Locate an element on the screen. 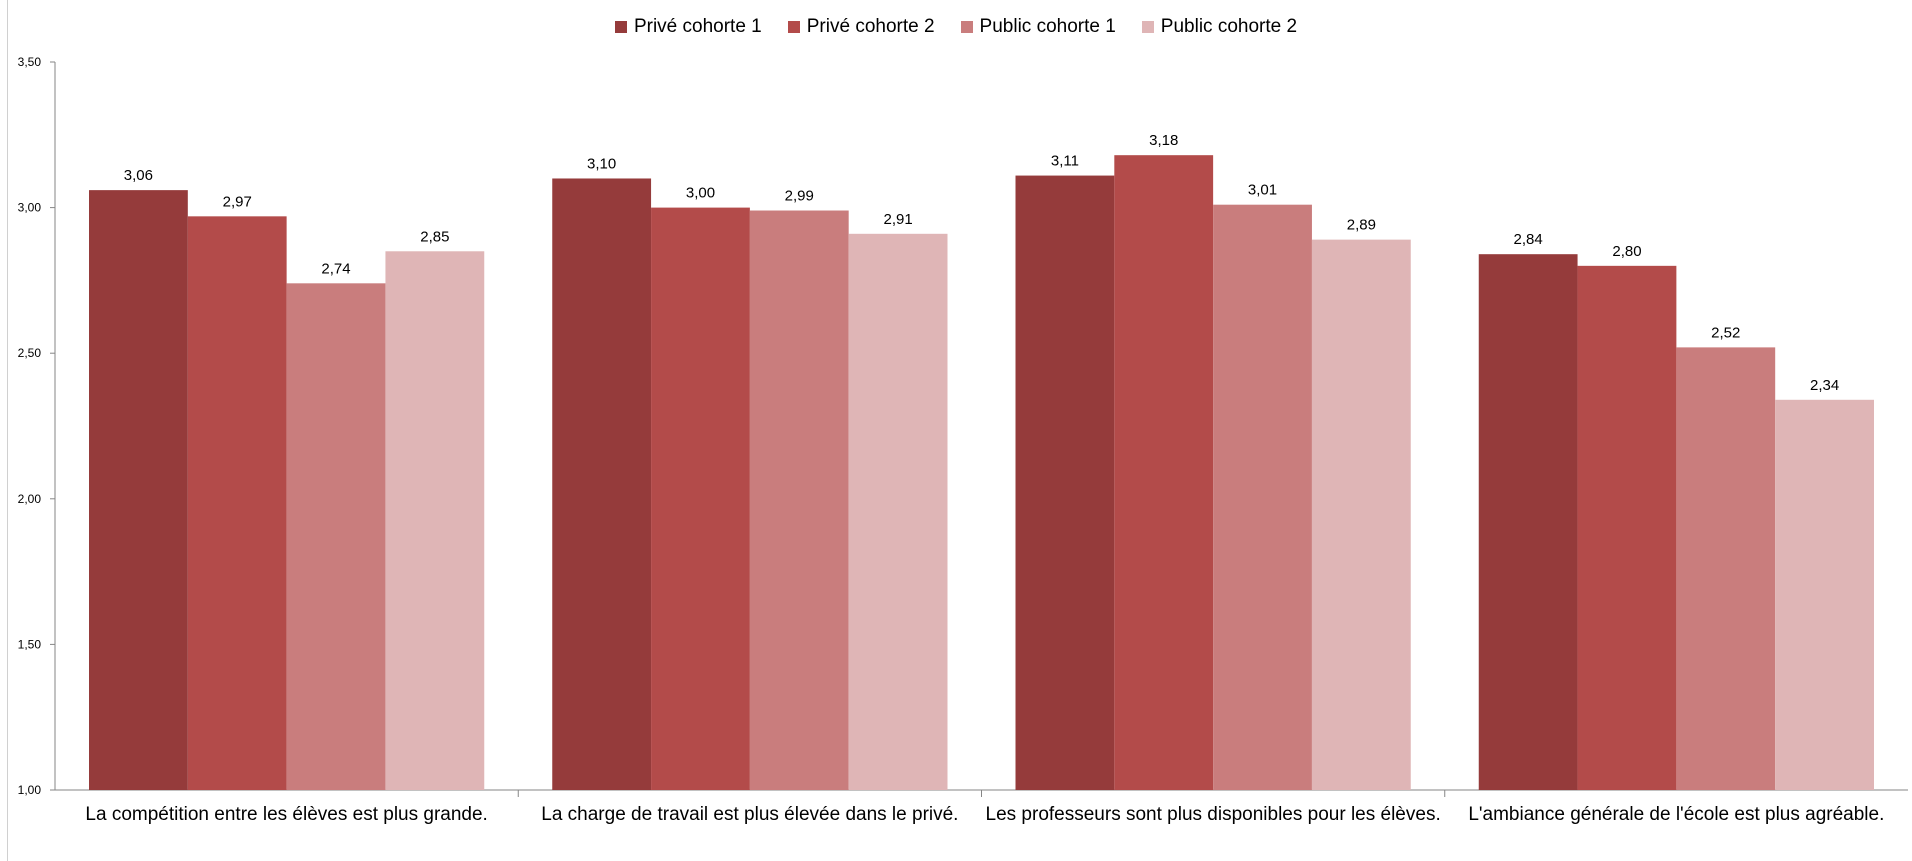  data-label: 2,97 is located at coordinates (237, 201).